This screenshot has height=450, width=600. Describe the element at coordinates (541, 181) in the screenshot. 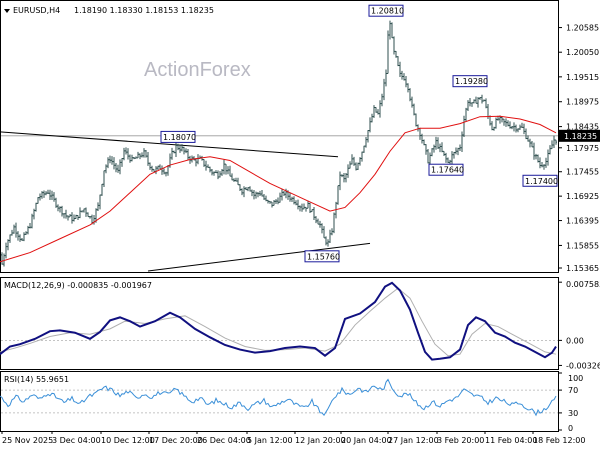

I see `annotation-label: 1.17400` at that location.